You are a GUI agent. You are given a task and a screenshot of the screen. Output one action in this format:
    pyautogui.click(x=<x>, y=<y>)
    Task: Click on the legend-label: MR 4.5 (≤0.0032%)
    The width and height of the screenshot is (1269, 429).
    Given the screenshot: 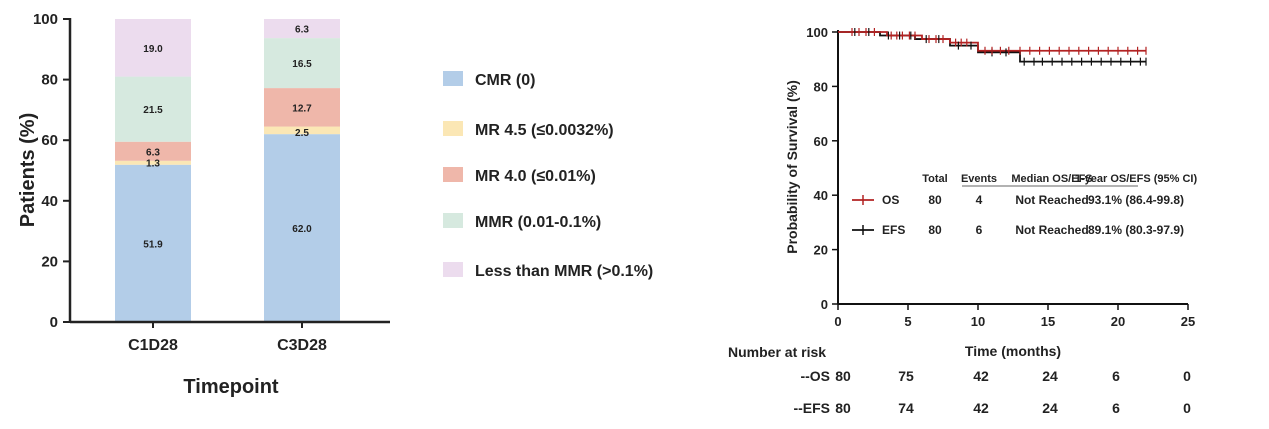 What is the action you would take?
    pyautogui.click(x=544, y=130)
    